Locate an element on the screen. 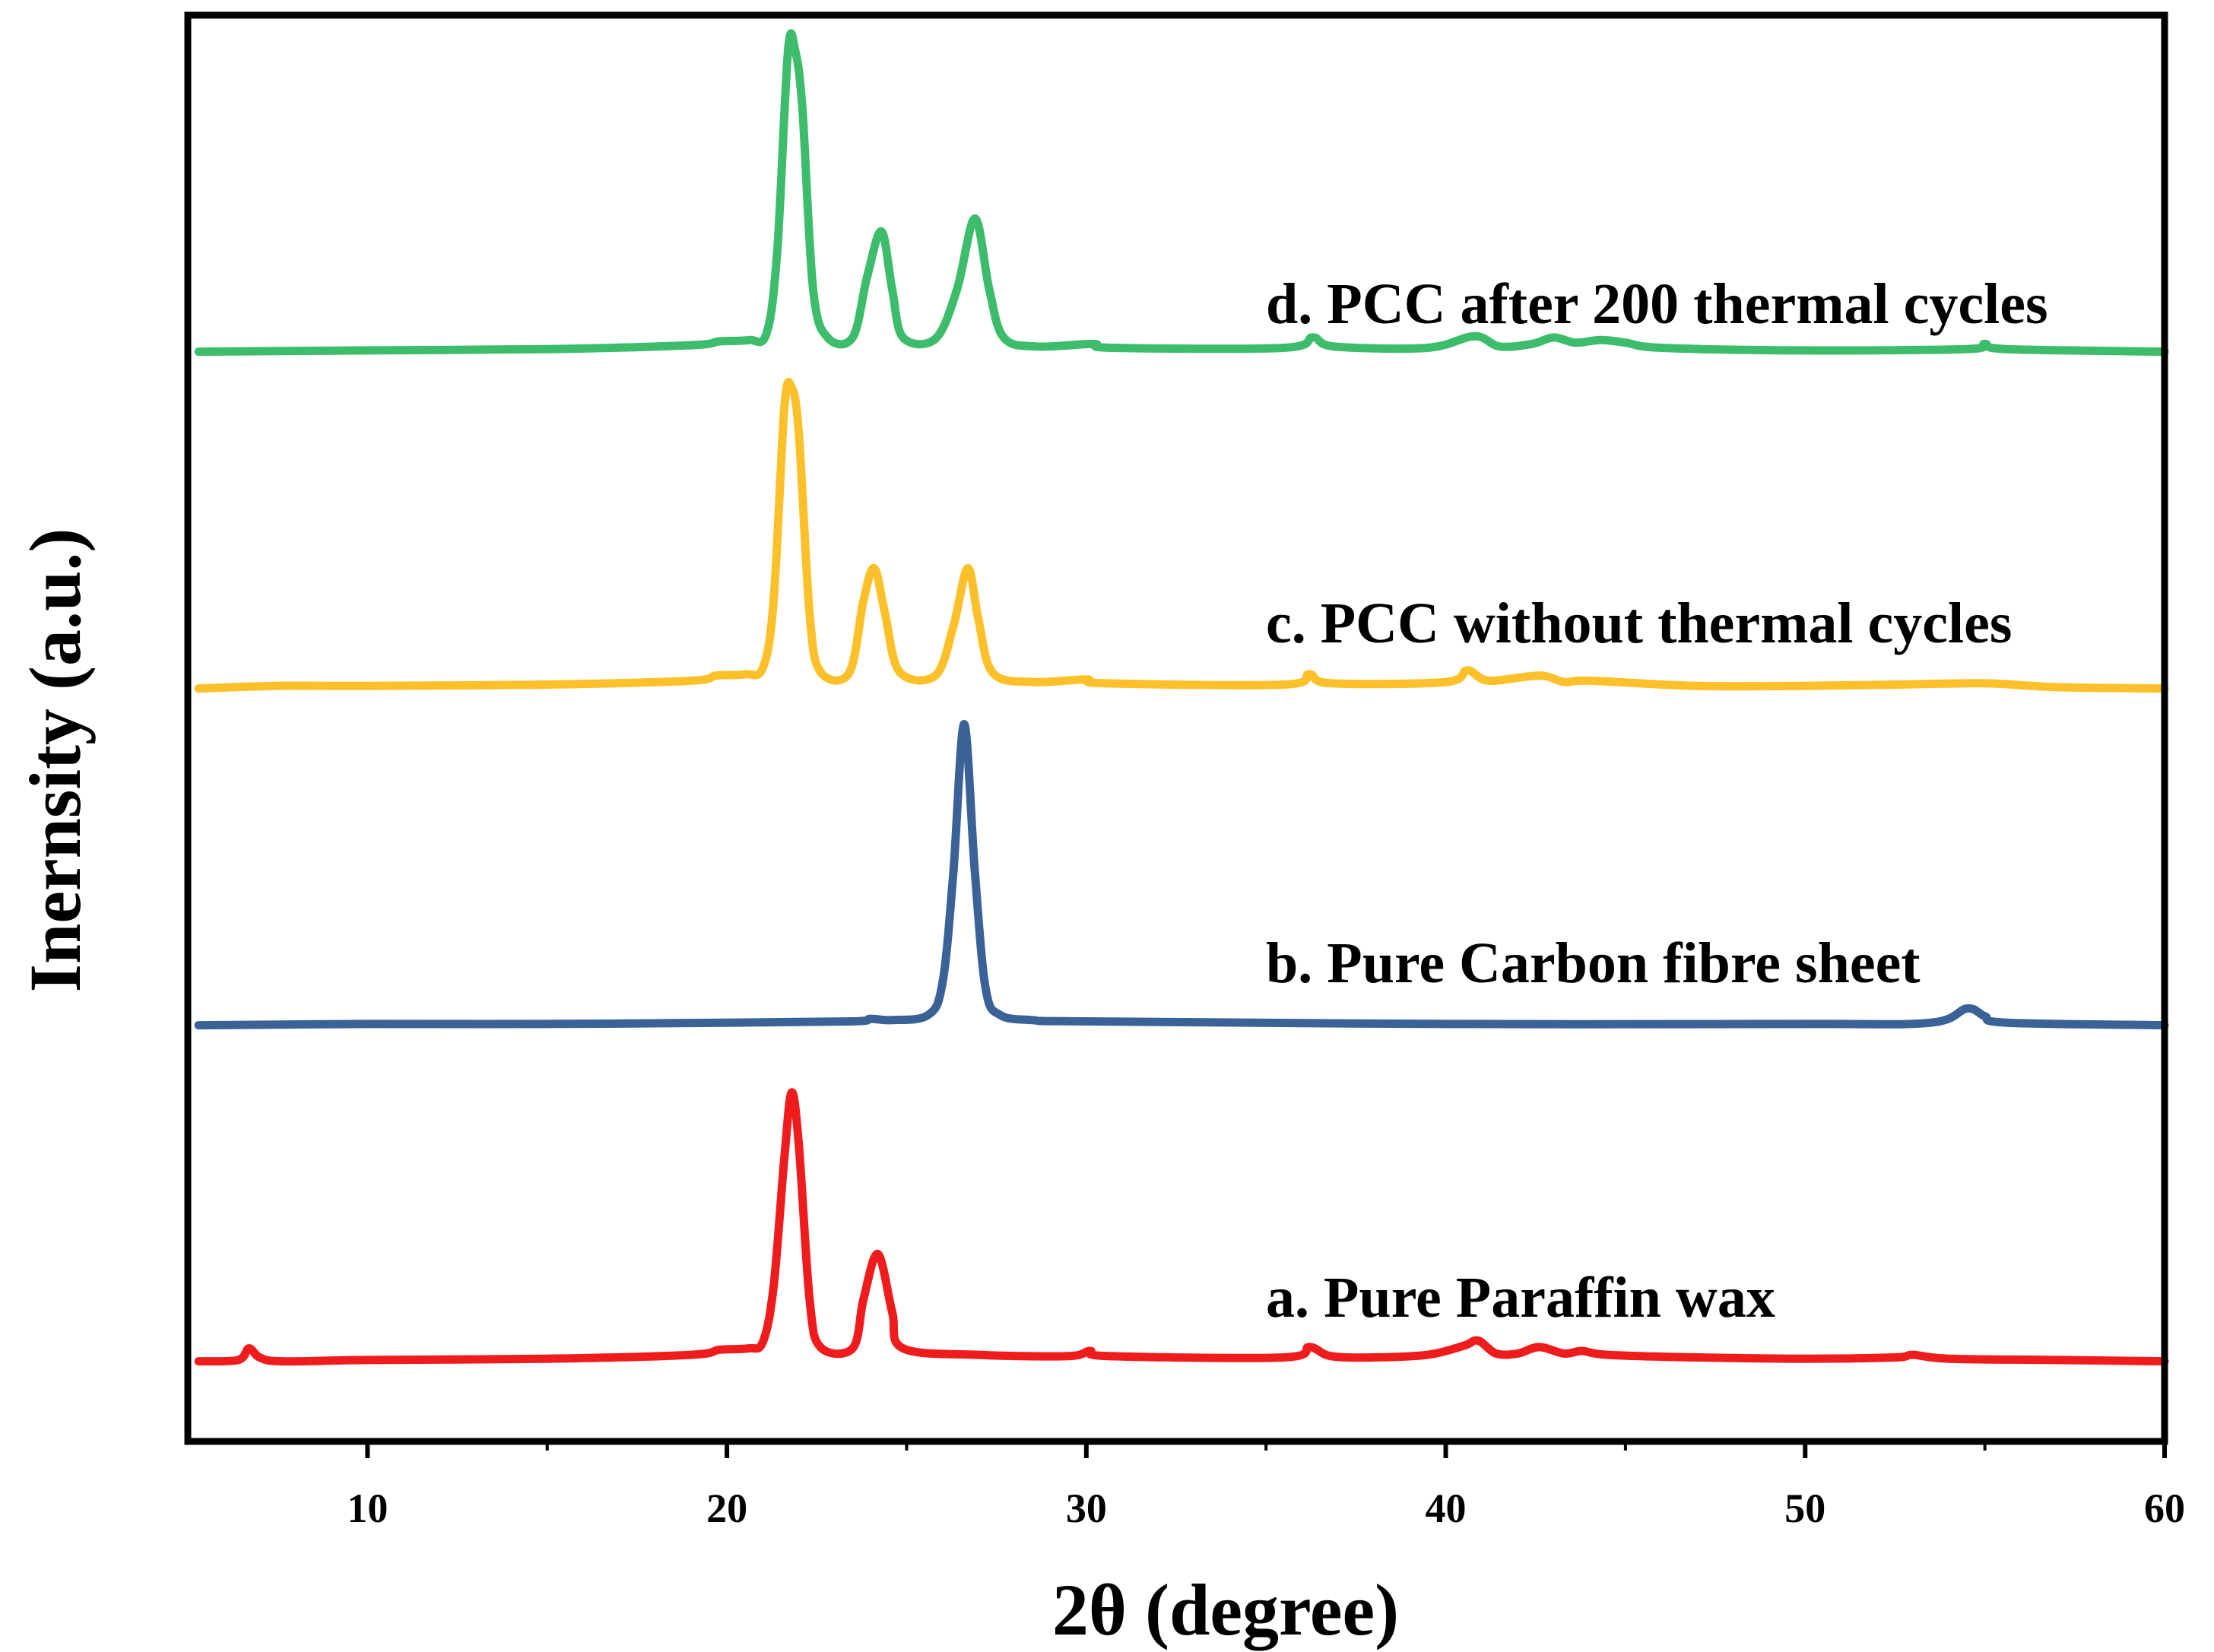 The height and width of the screenshot is (1652, 2214). series-label-4: d. PCC after 200 thermal cycles is located at coordinates (1657, 304).